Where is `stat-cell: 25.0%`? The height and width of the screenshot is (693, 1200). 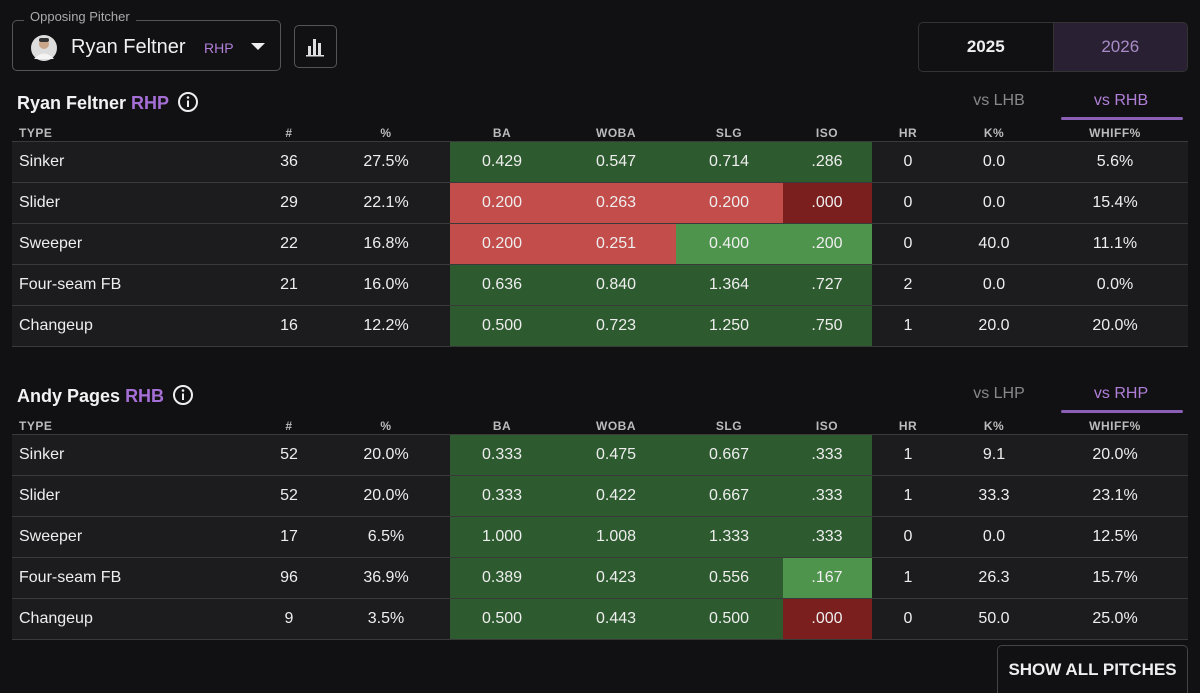
stat-cell: 25.0% is located at coordinates (1115, 618).